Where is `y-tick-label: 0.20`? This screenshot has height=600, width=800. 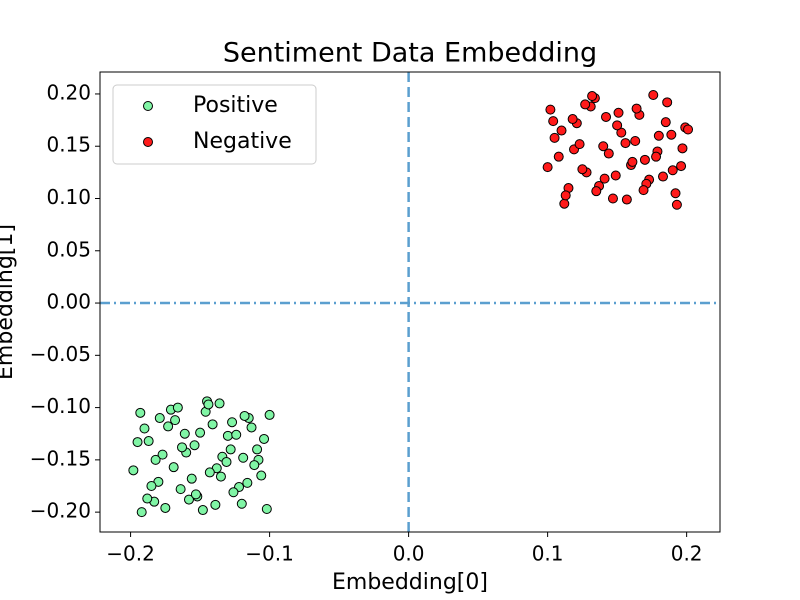
y-tick-label: 0.20 is located at coordinates (68, 92).